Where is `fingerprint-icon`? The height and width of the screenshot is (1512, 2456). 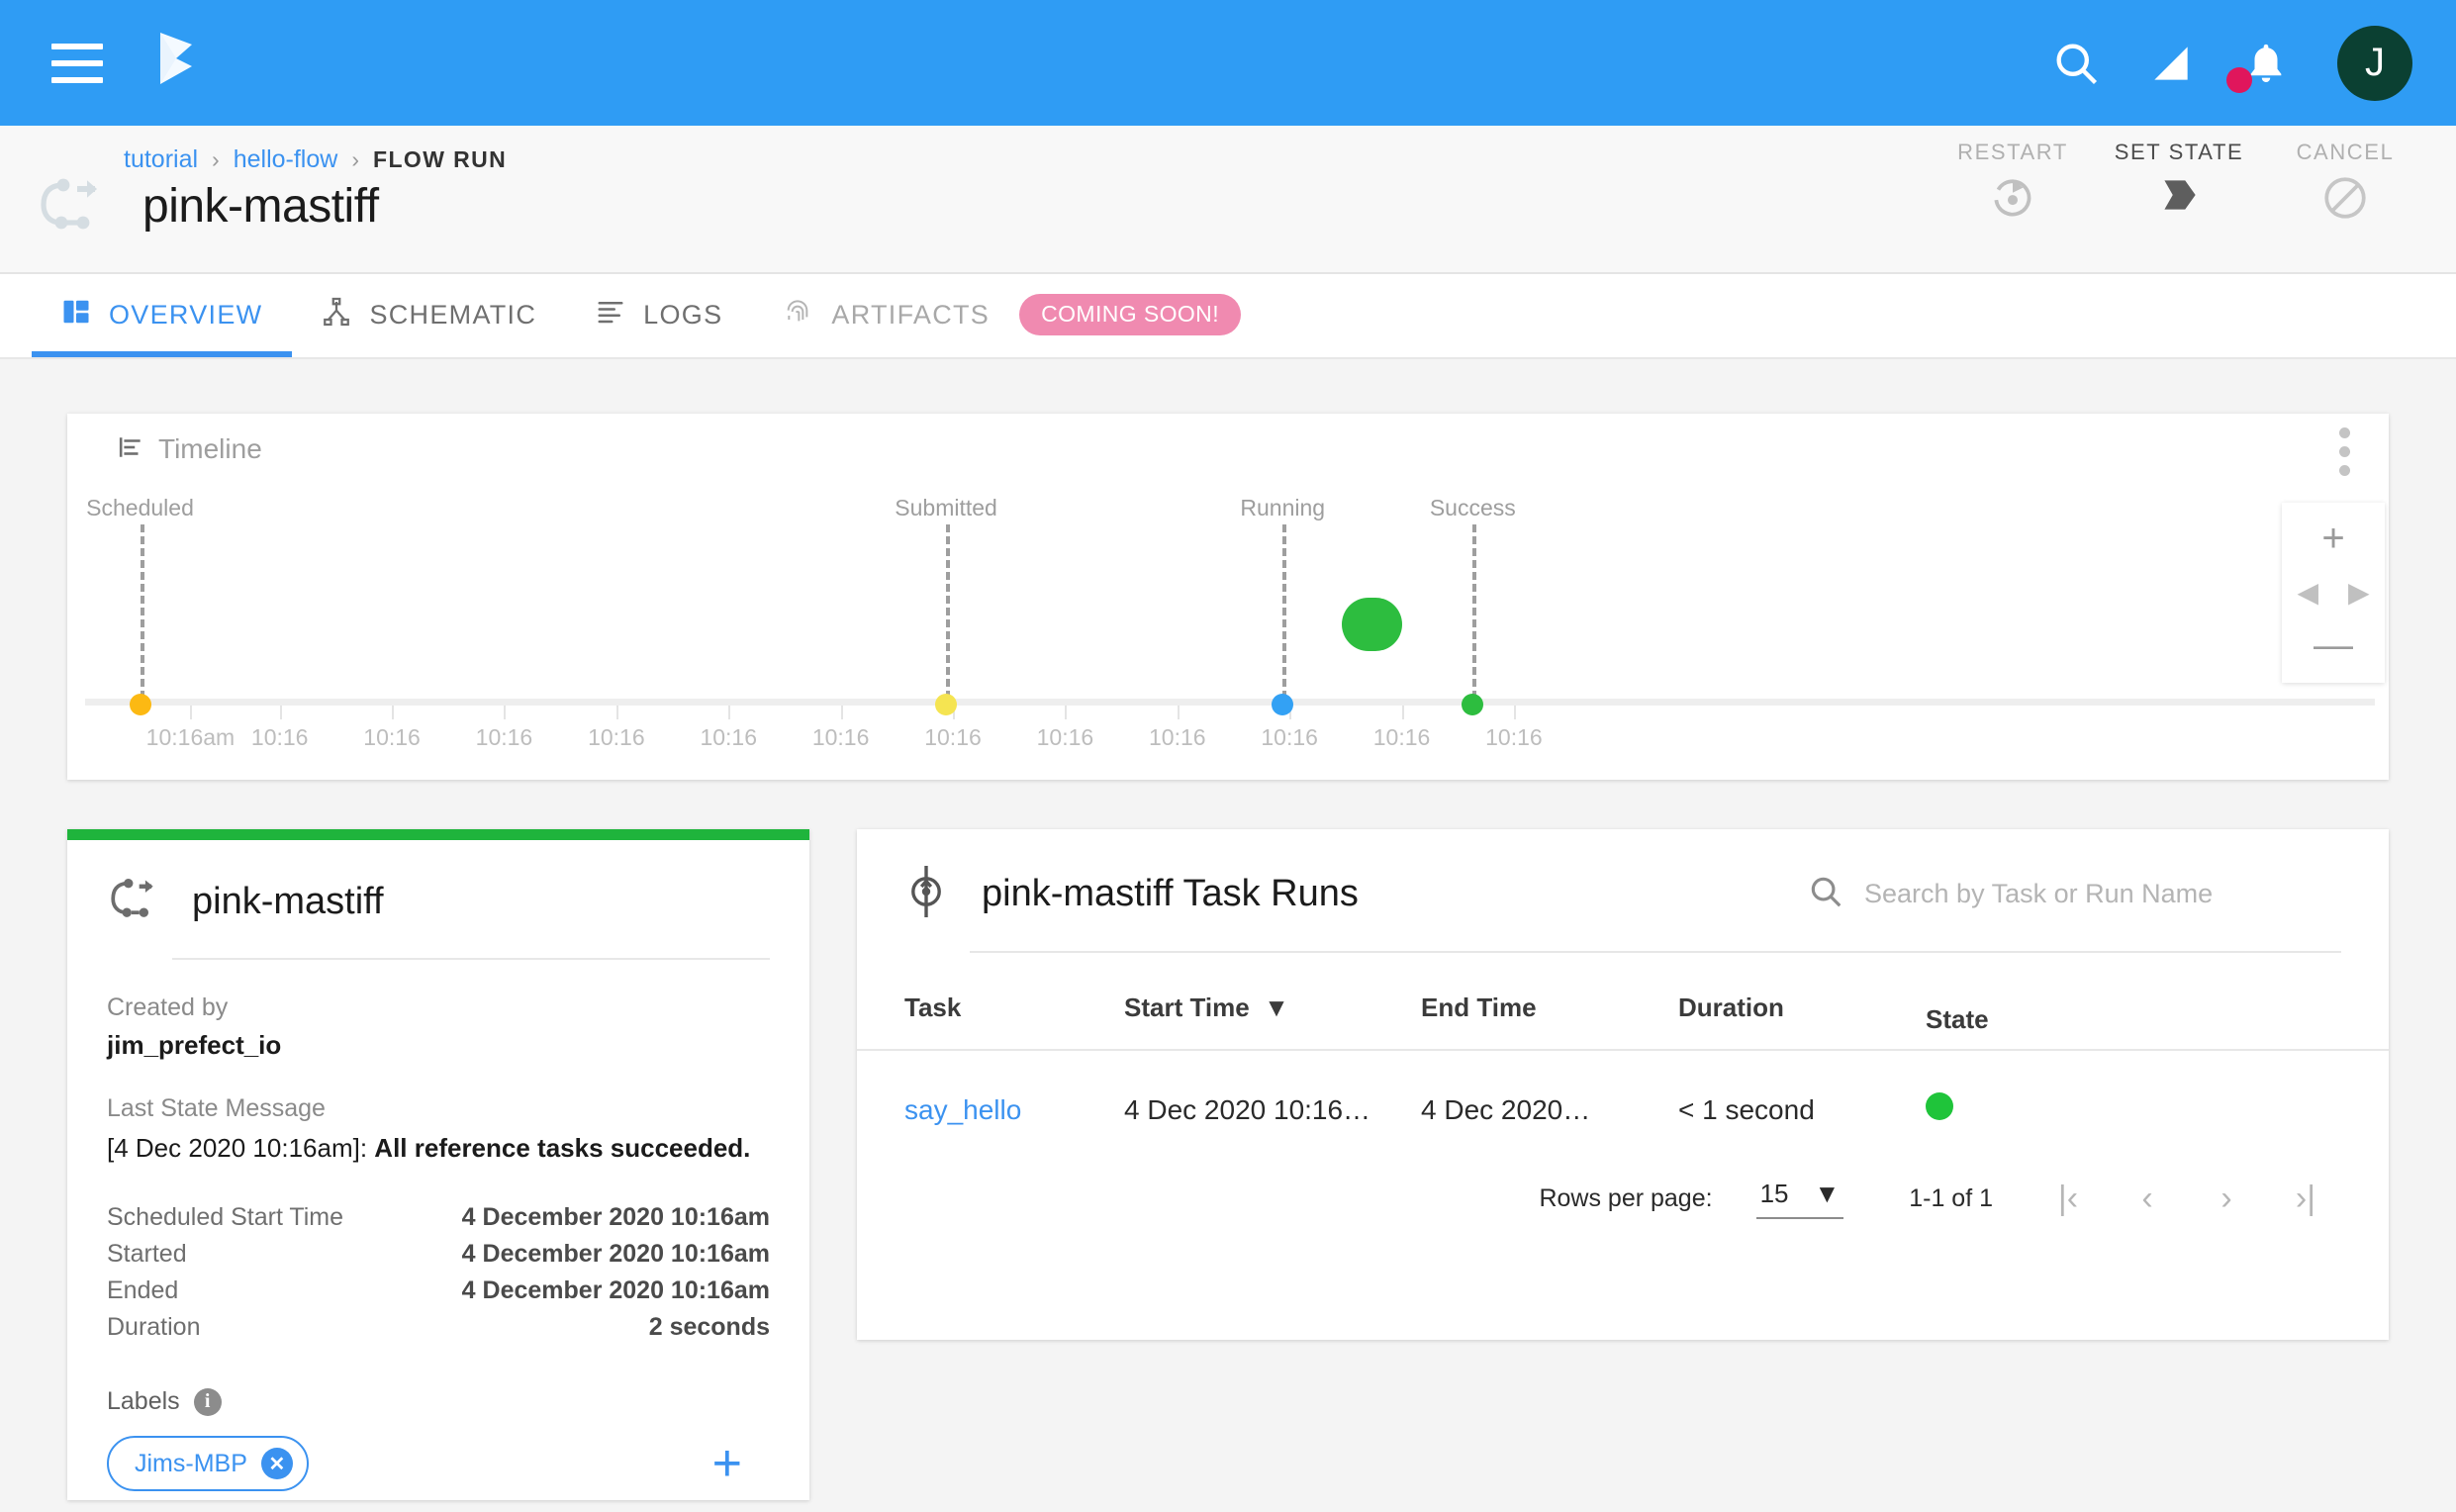 fingerprint-icon is located at coordinates (797, 315).